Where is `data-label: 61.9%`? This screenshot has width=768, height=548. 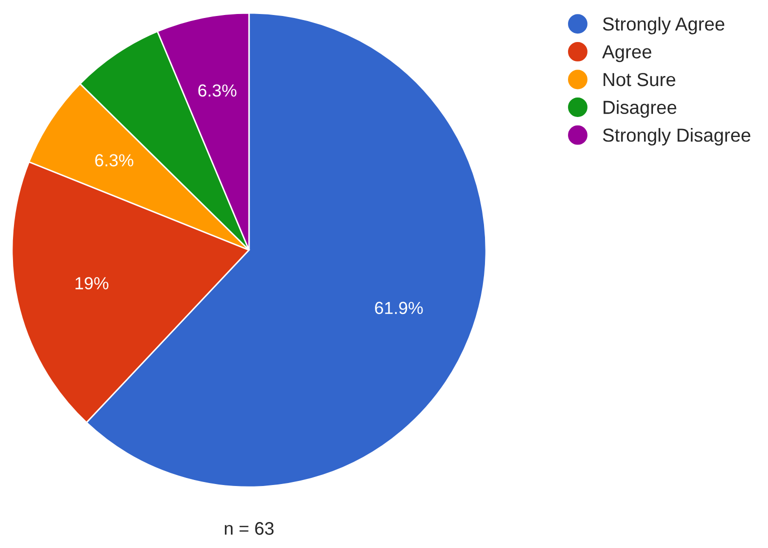 data-label: 61.9% is located at coordinates (399, 308).